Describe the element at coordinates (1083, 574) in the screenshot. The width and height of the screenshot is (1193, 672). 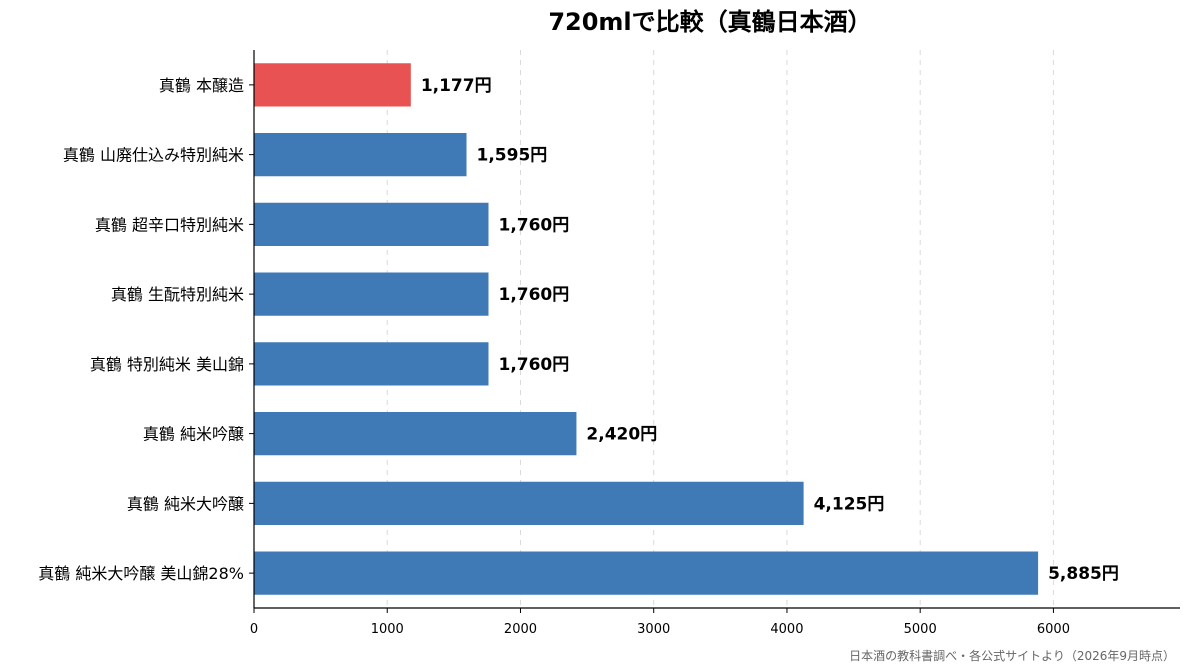
I see `data-label: 5,885円` at that location.